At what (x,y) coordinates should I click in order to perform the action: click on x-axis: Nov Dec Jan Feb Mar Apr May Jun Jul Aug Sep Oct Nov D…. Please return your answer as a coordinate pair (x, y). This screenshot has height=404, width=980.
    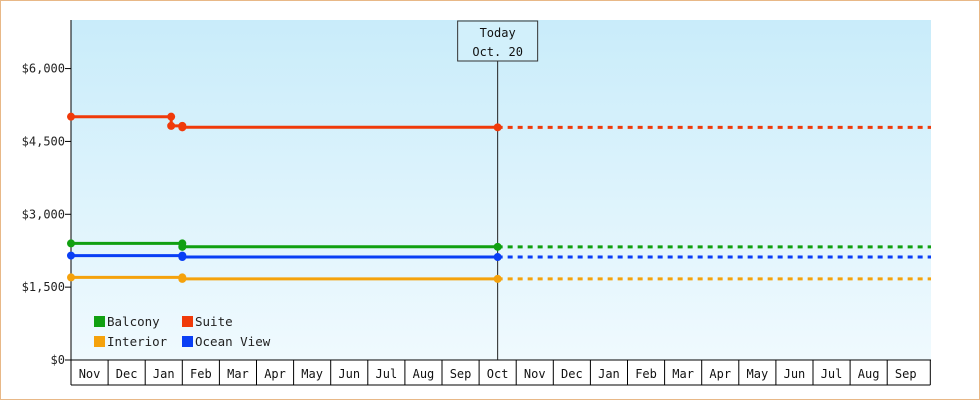
    Looking at the image, I should click on (500, 372).